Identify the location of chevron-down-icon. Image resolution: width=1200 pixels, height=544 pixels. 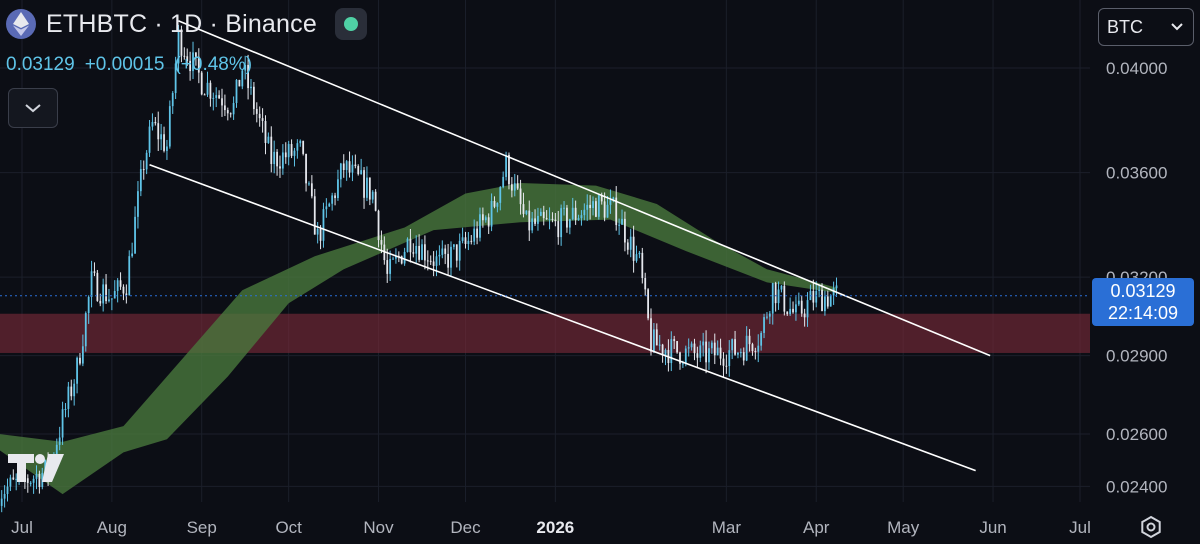
(1177, 27).